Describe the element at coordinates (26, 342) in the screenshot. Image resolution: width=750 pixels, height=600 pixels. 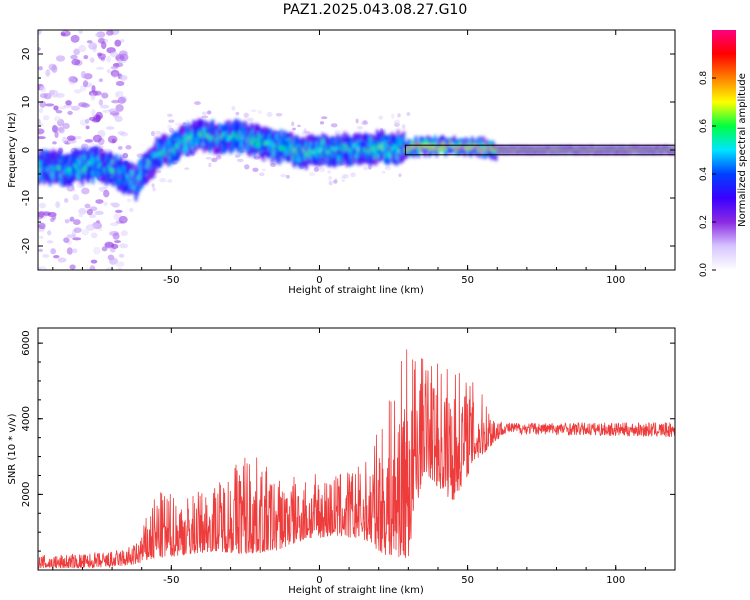
I see `snr-y-tick-label: 6000` at that location.